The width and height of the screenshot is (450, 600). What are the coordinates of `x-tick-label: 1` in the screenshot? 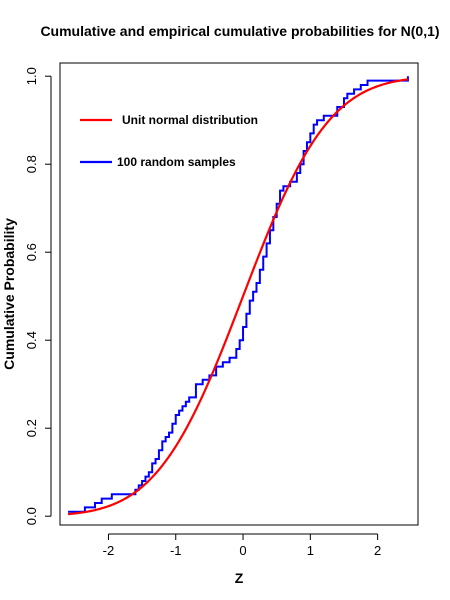 It's located at (310, 550).